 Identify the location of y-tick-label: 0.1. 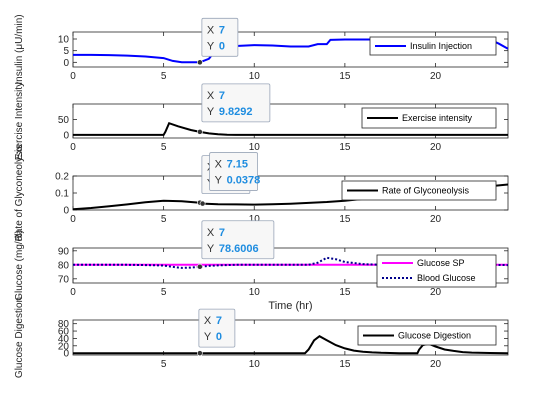
(62, 194).